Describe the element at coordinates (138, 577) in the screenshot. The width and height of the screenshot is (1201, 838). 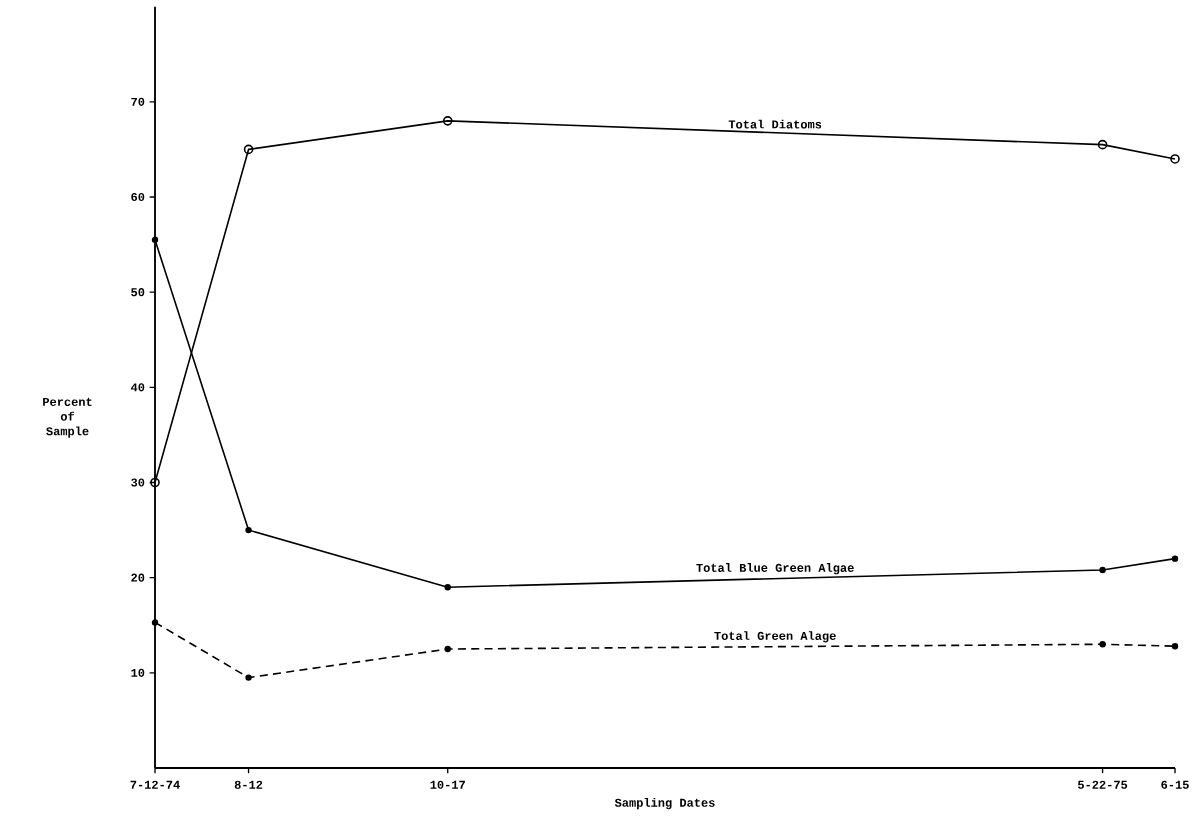
I see `y-tick-label: 20` at that location.